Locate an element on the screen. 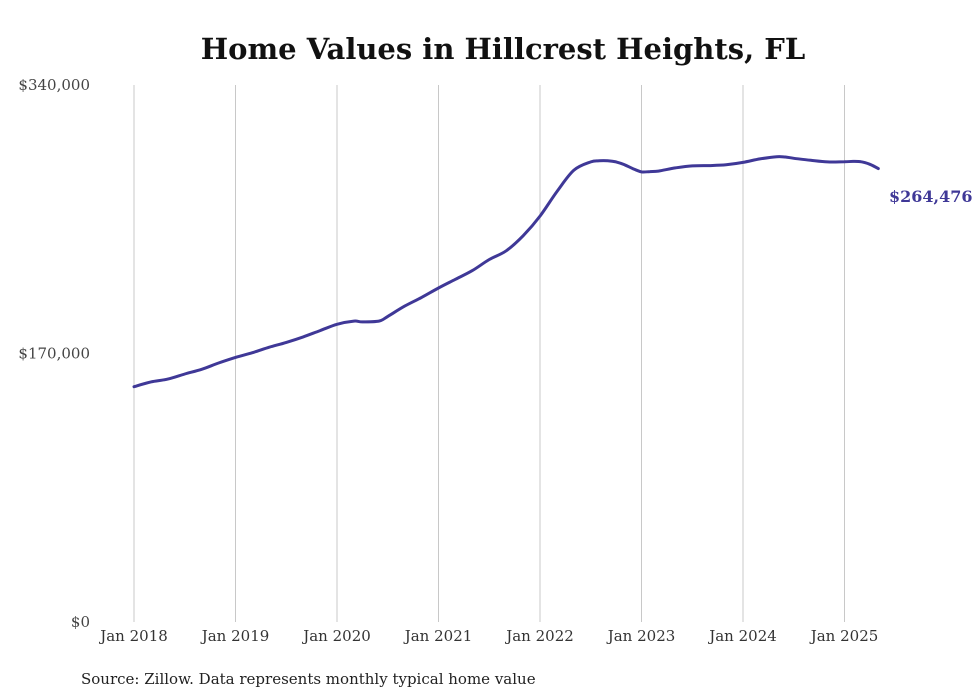  y-tick-label: $170,000 is located at coordinates (54, 354).